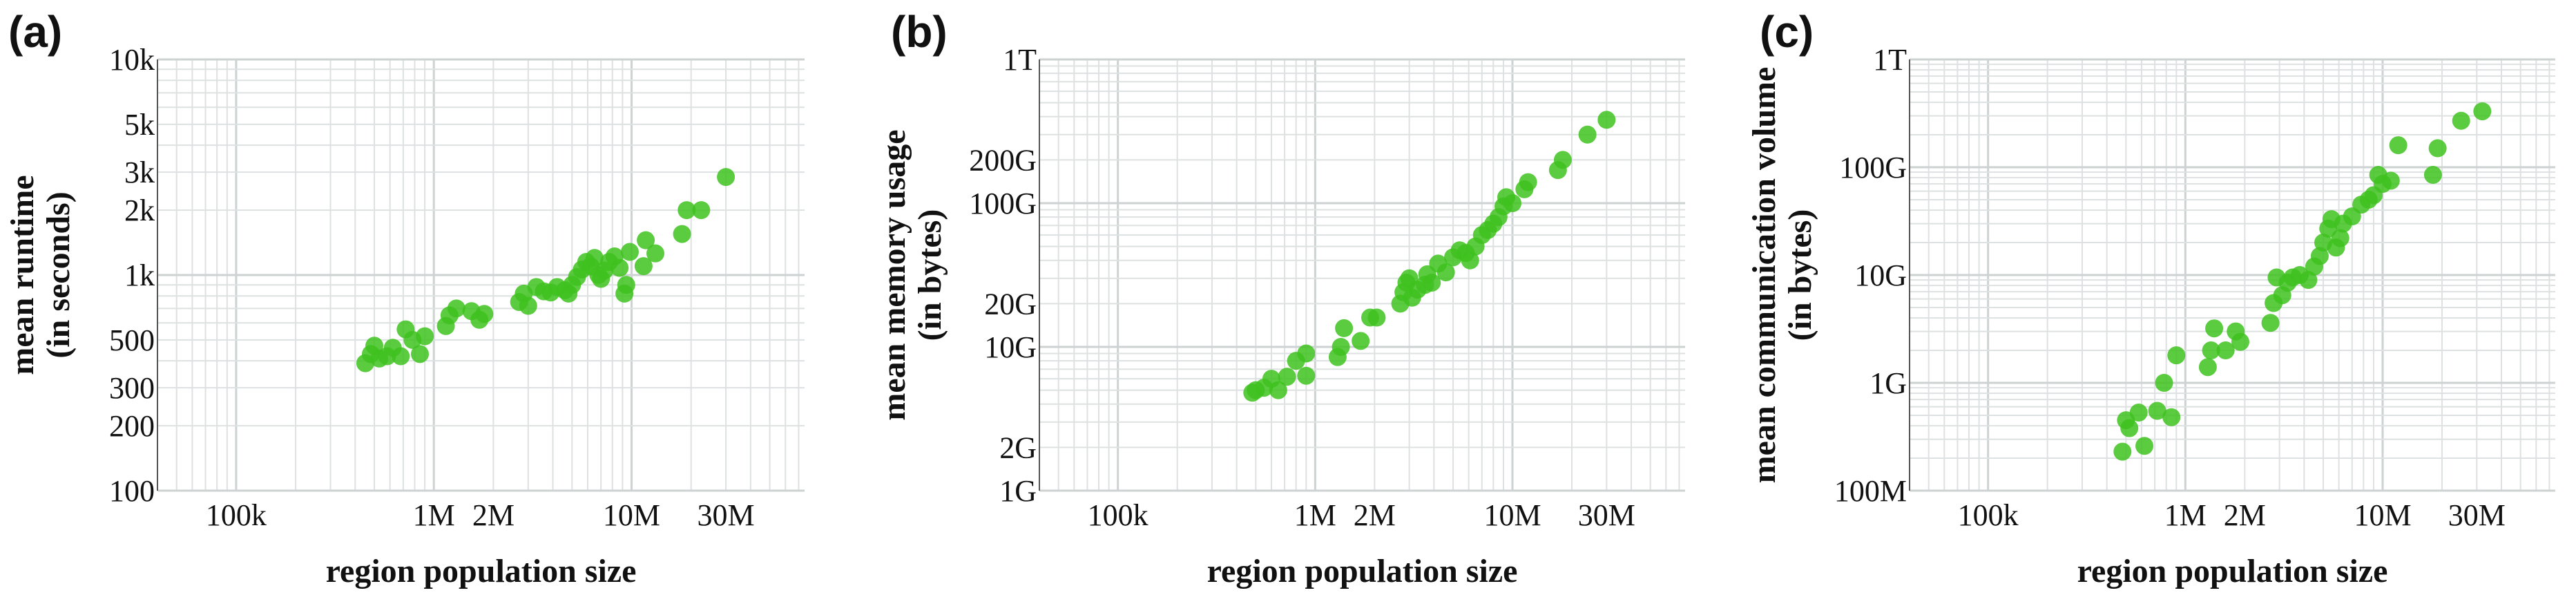  What do you see at coordinates (58, 274) in the screenshot?
I see `y-axis-title-line2: (in seconds)` at bounding box center [58, 274].